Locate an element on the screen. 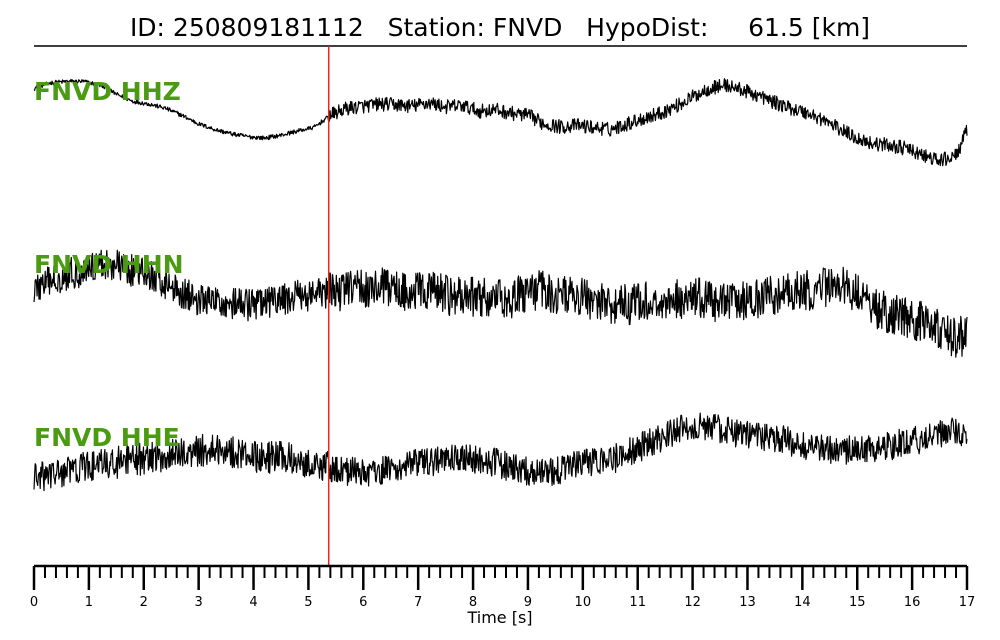 This screenshot has width=1000, height=640. x-tick-label: 7 is located at coordinates (418, 602).